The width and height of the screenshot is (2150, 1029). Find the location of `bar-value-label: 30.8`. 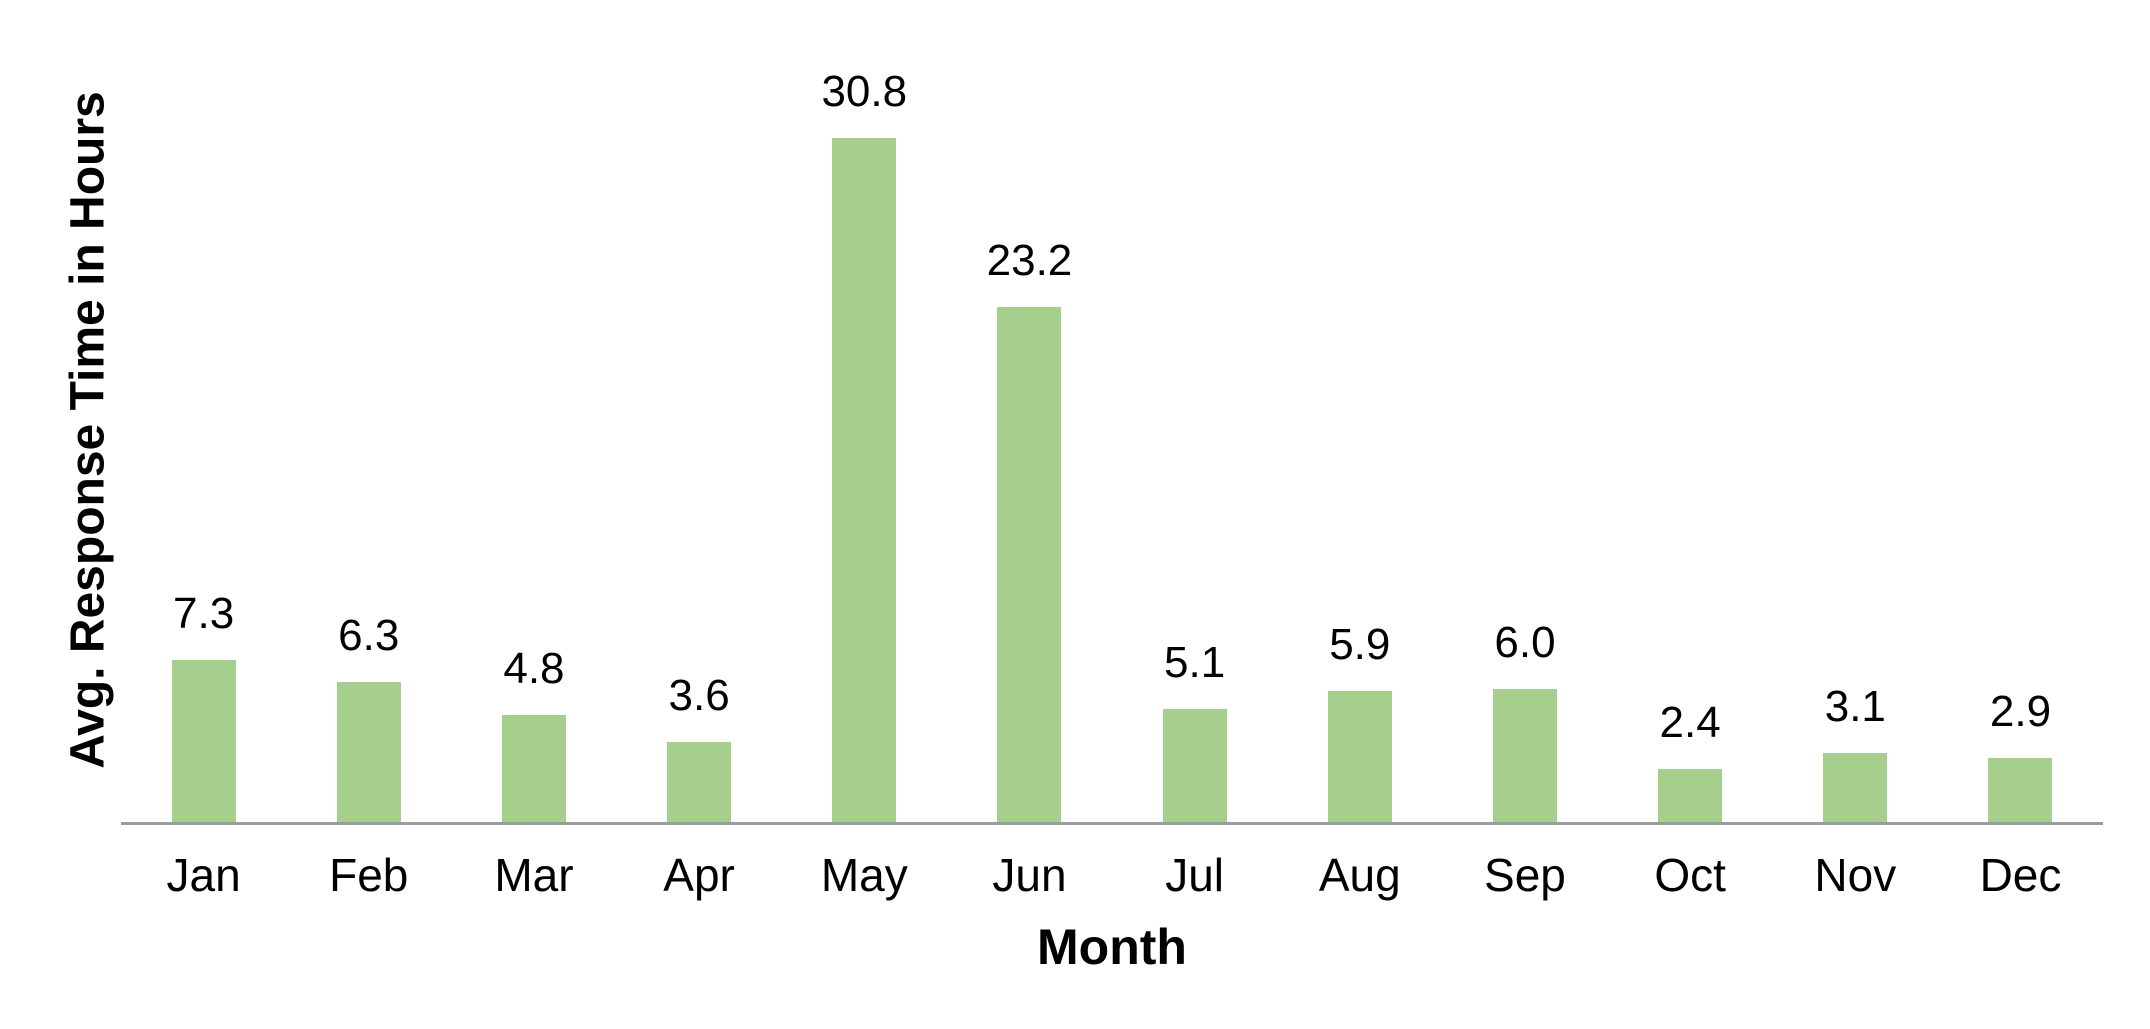

bar-value-label: 30.8 is located at coordinates (864, 91).